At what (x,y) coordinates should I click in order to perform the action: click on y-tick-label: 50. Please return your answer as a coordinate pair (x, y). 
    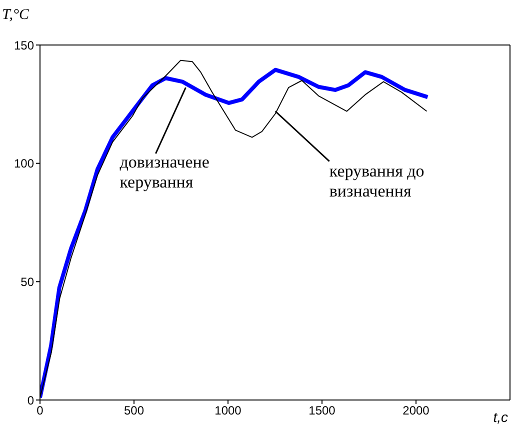
    Looking at the image, I should click on (27, 281).